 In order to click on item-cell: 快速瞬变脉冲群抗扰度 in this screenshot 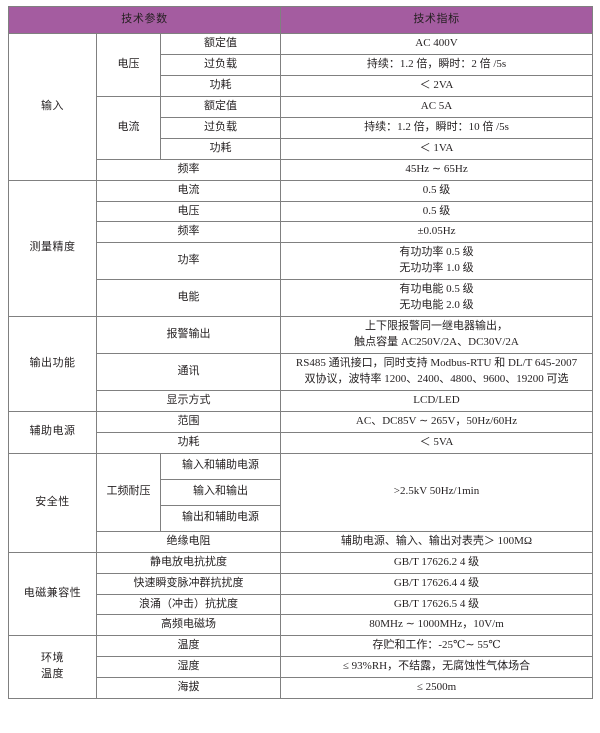, I will do `click(188, 583)`.